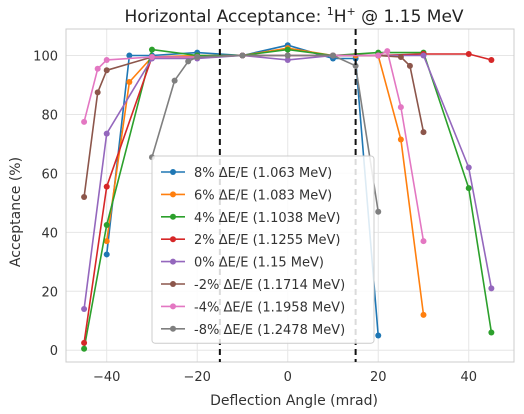 The height and width of the screenshot is (414, 524). What do you see at coordinates (294, 401) in the screenshot?
I see `x-axis-label: Deflection Angle (mrad)` at bounding box center [294, 401].